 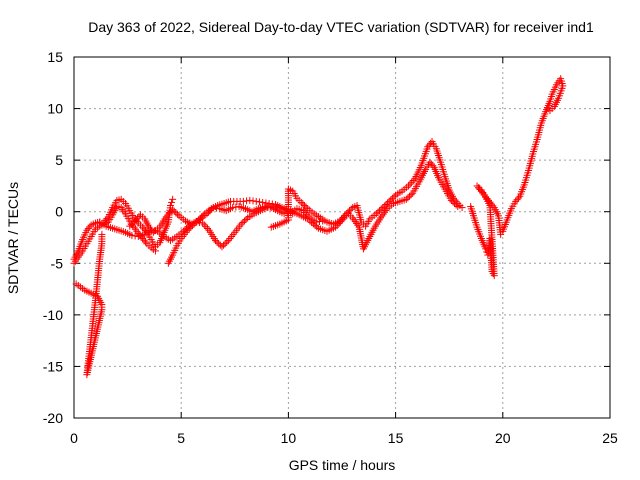 I want to click on y-tick-label: 15, so click(x=55, y=57).